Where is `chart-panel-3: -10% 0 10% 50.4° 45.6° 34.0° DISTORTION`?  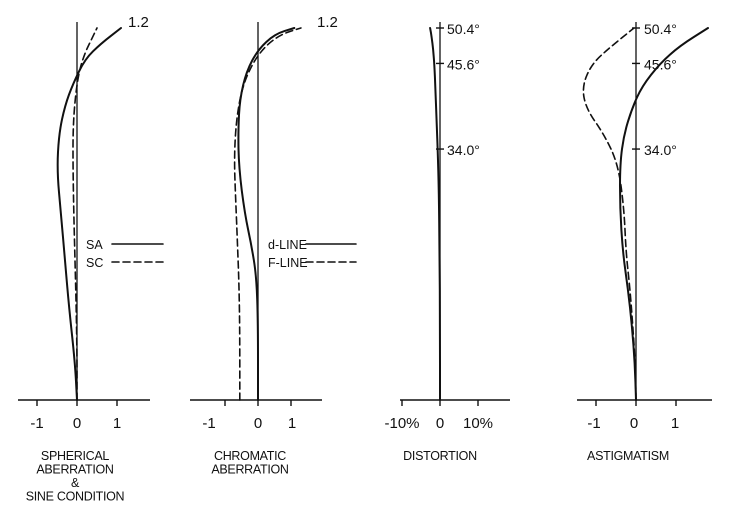 chart-panel-3: -10% 0 10% 50.4° 45.6° 34.0° DISTORTION is located at coordinates (447, 242).